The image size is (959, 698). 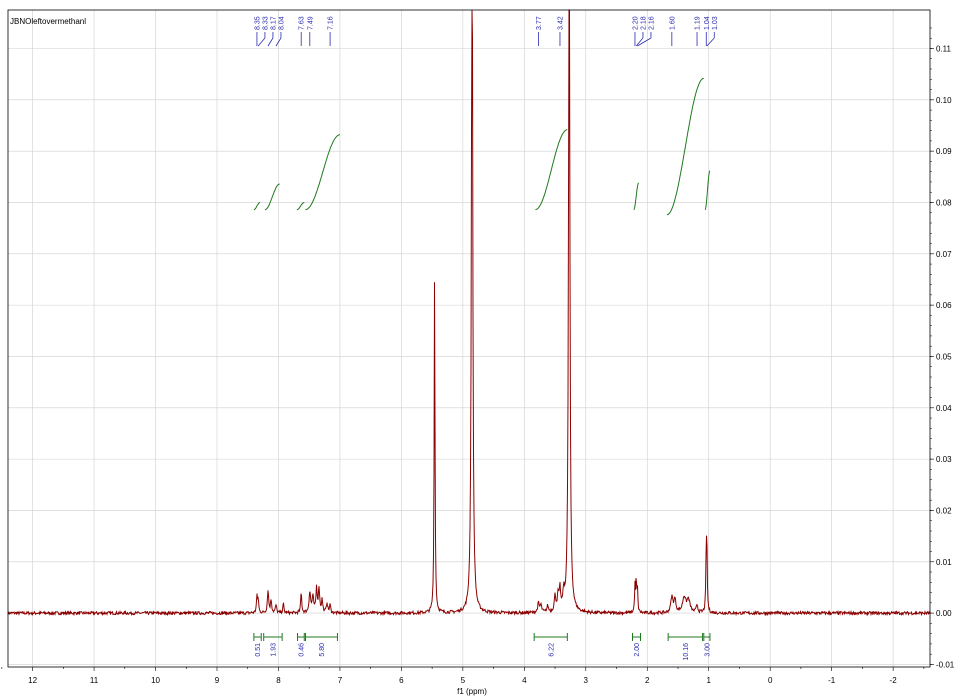 I want to click on y-tick-label: 0.05, so click(x=944, y=356).